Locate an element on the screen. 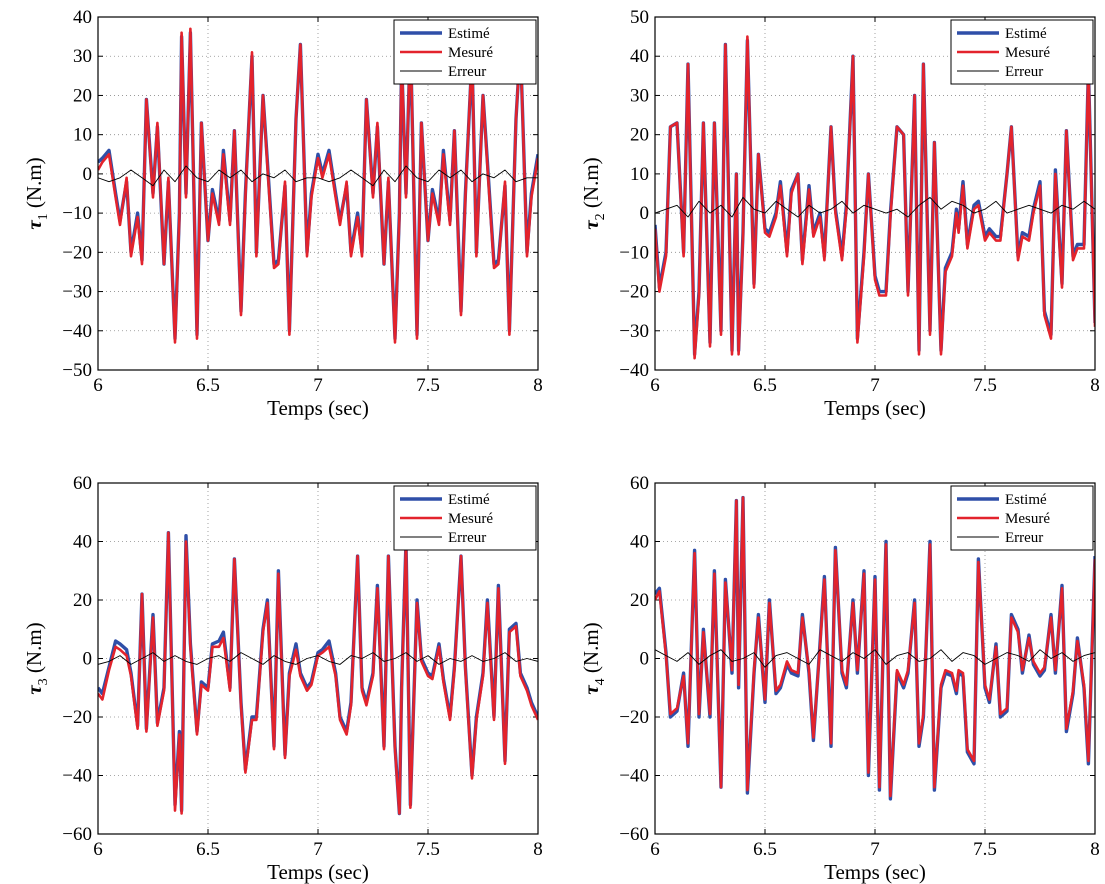 The width and height of the screenshot is (1105, 884). y-tick-label: −50 is located at coordinates (77, 370).